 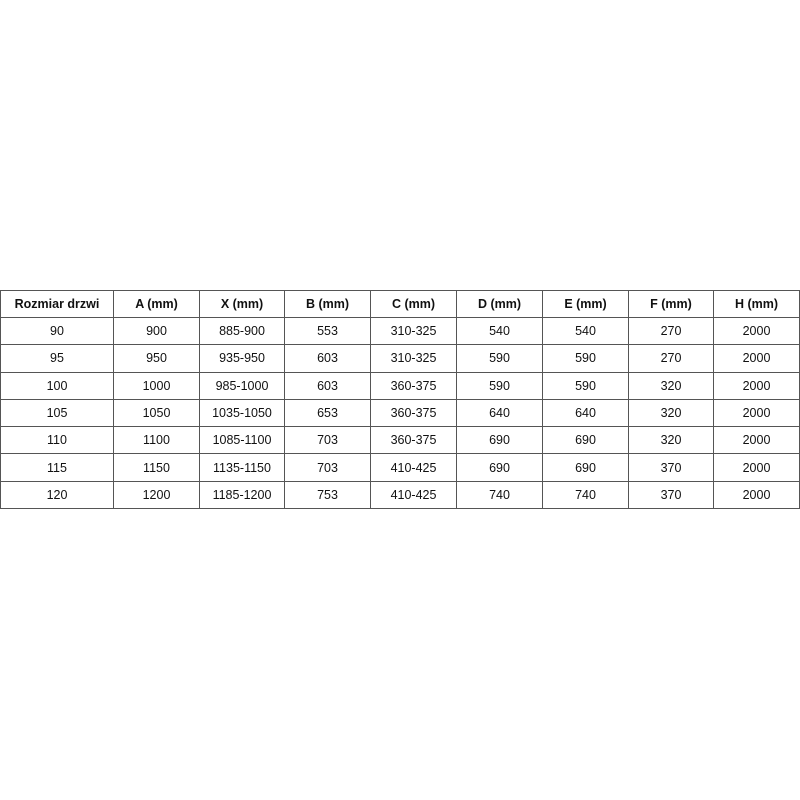 What do you see at coordinates (756, 304) in the screenshot?
I see `column-header: H (mm)` at bounding box center [756, 304].